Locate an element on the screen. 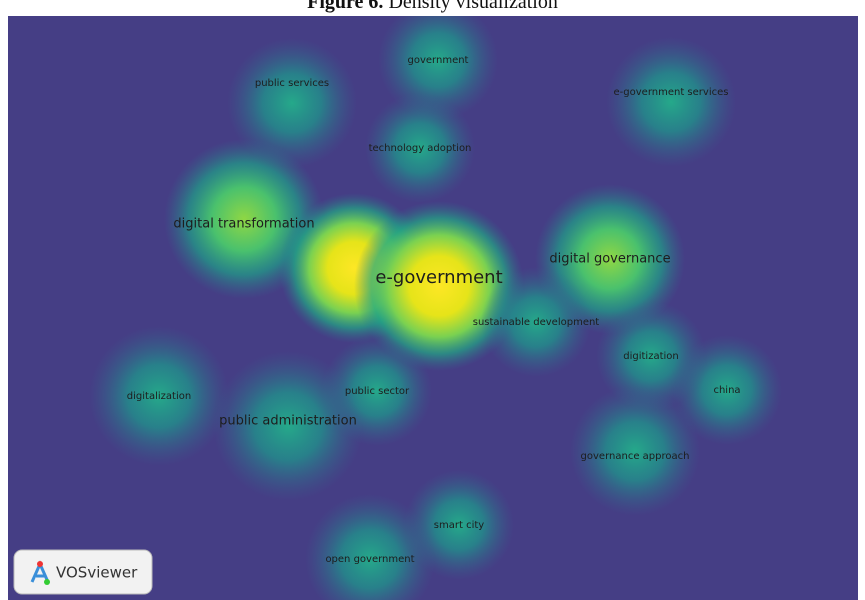 This screenshot has width=865, height=600. figure-title: Figure 6. Density visualization is located at coordinates (432, 7).